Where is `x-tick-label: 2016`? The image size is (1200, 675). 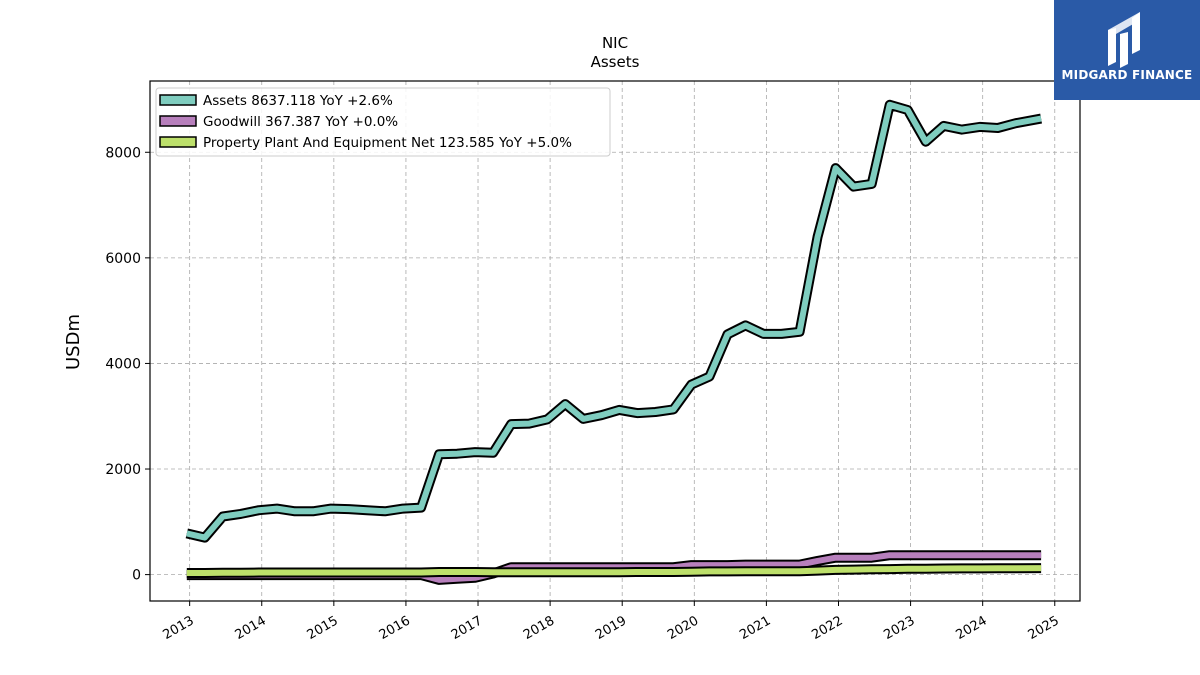
x-tick-label: 2016 is located at coordinates (395, 628).